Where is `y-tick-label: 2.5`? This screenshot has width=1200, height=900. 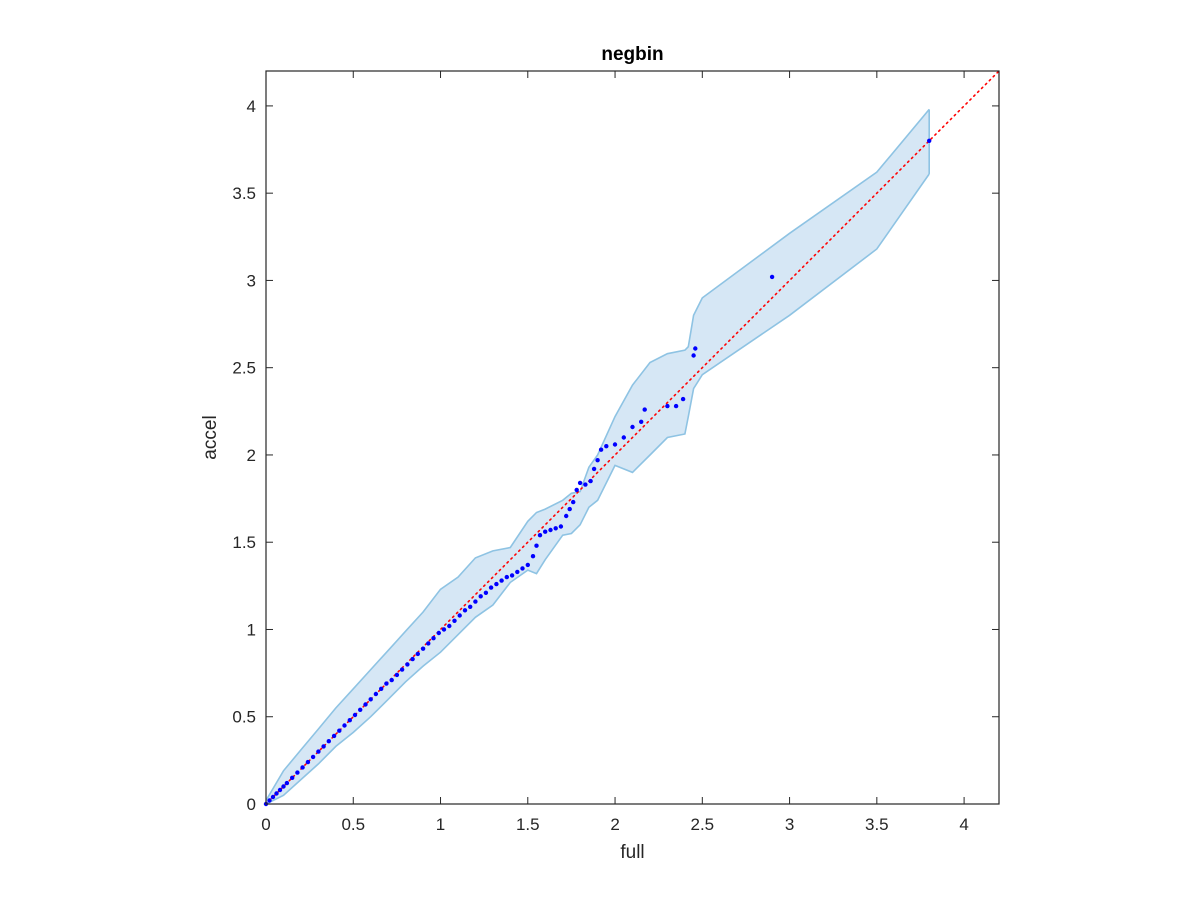
y-tick-label: 2.5 is located at coordinates (244, 368).